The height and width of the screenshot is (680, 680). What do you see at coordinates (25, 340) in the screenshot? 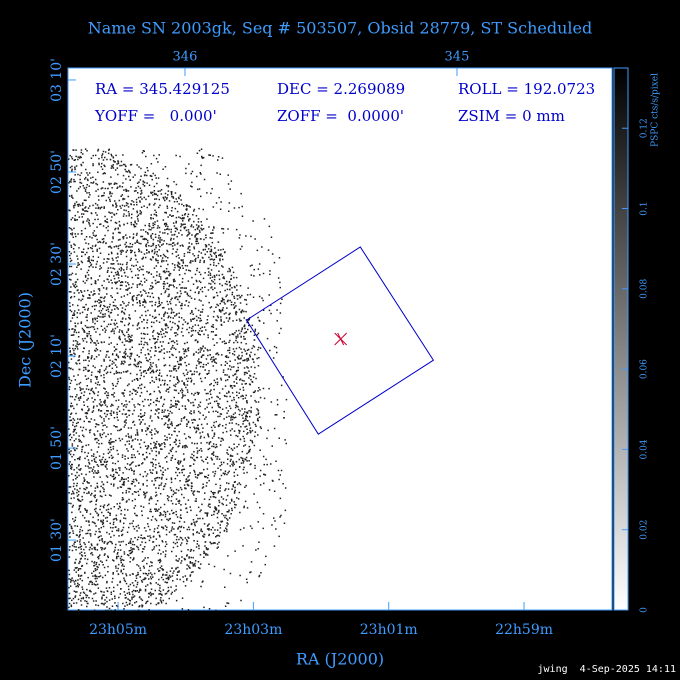
I see `y-axis-label: Dec (J2000)` at bounding box center [25, 340].